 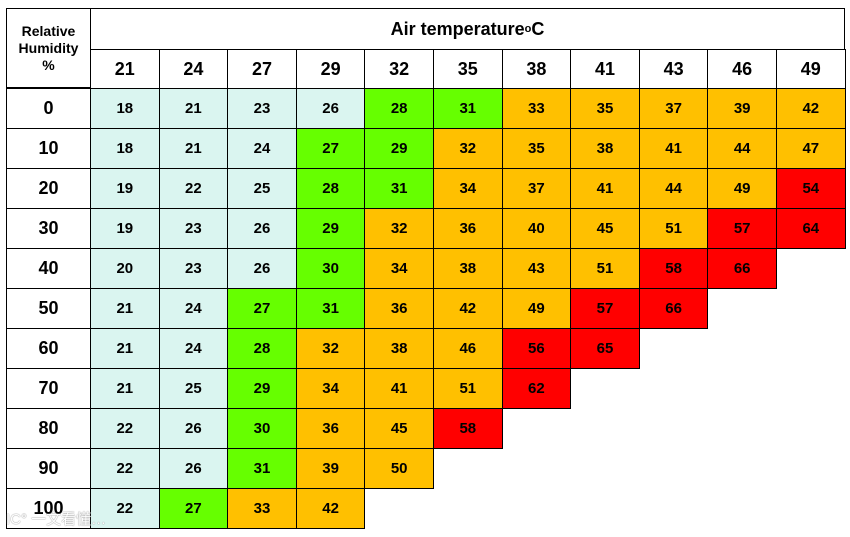 What do you see at coordinates (48, 148) in the screenshot?
I see `humidity-header: 10` at bounding box center [48, 148].